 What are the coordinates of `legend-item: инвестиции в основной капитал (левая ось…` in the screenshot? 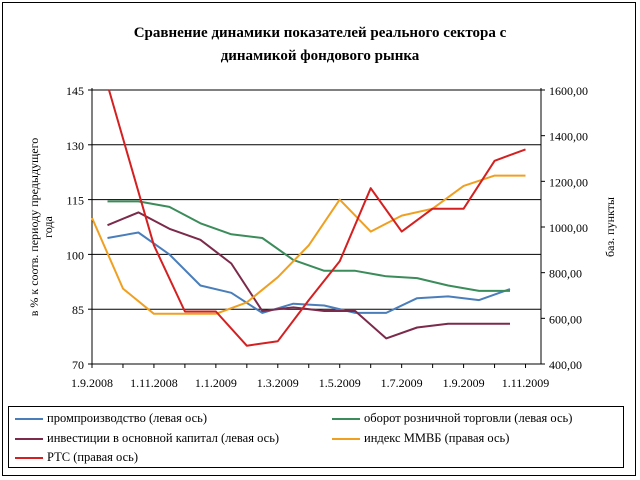 It's located at (147, 438).